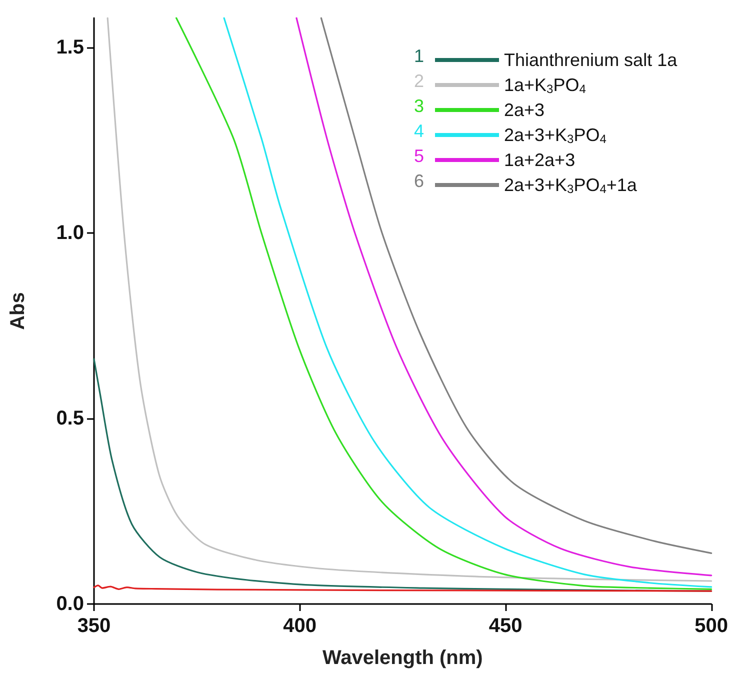 This screenshot has width=731, height=673. I want to click on legend-label: 1a+2a+3, so click(540, 160).